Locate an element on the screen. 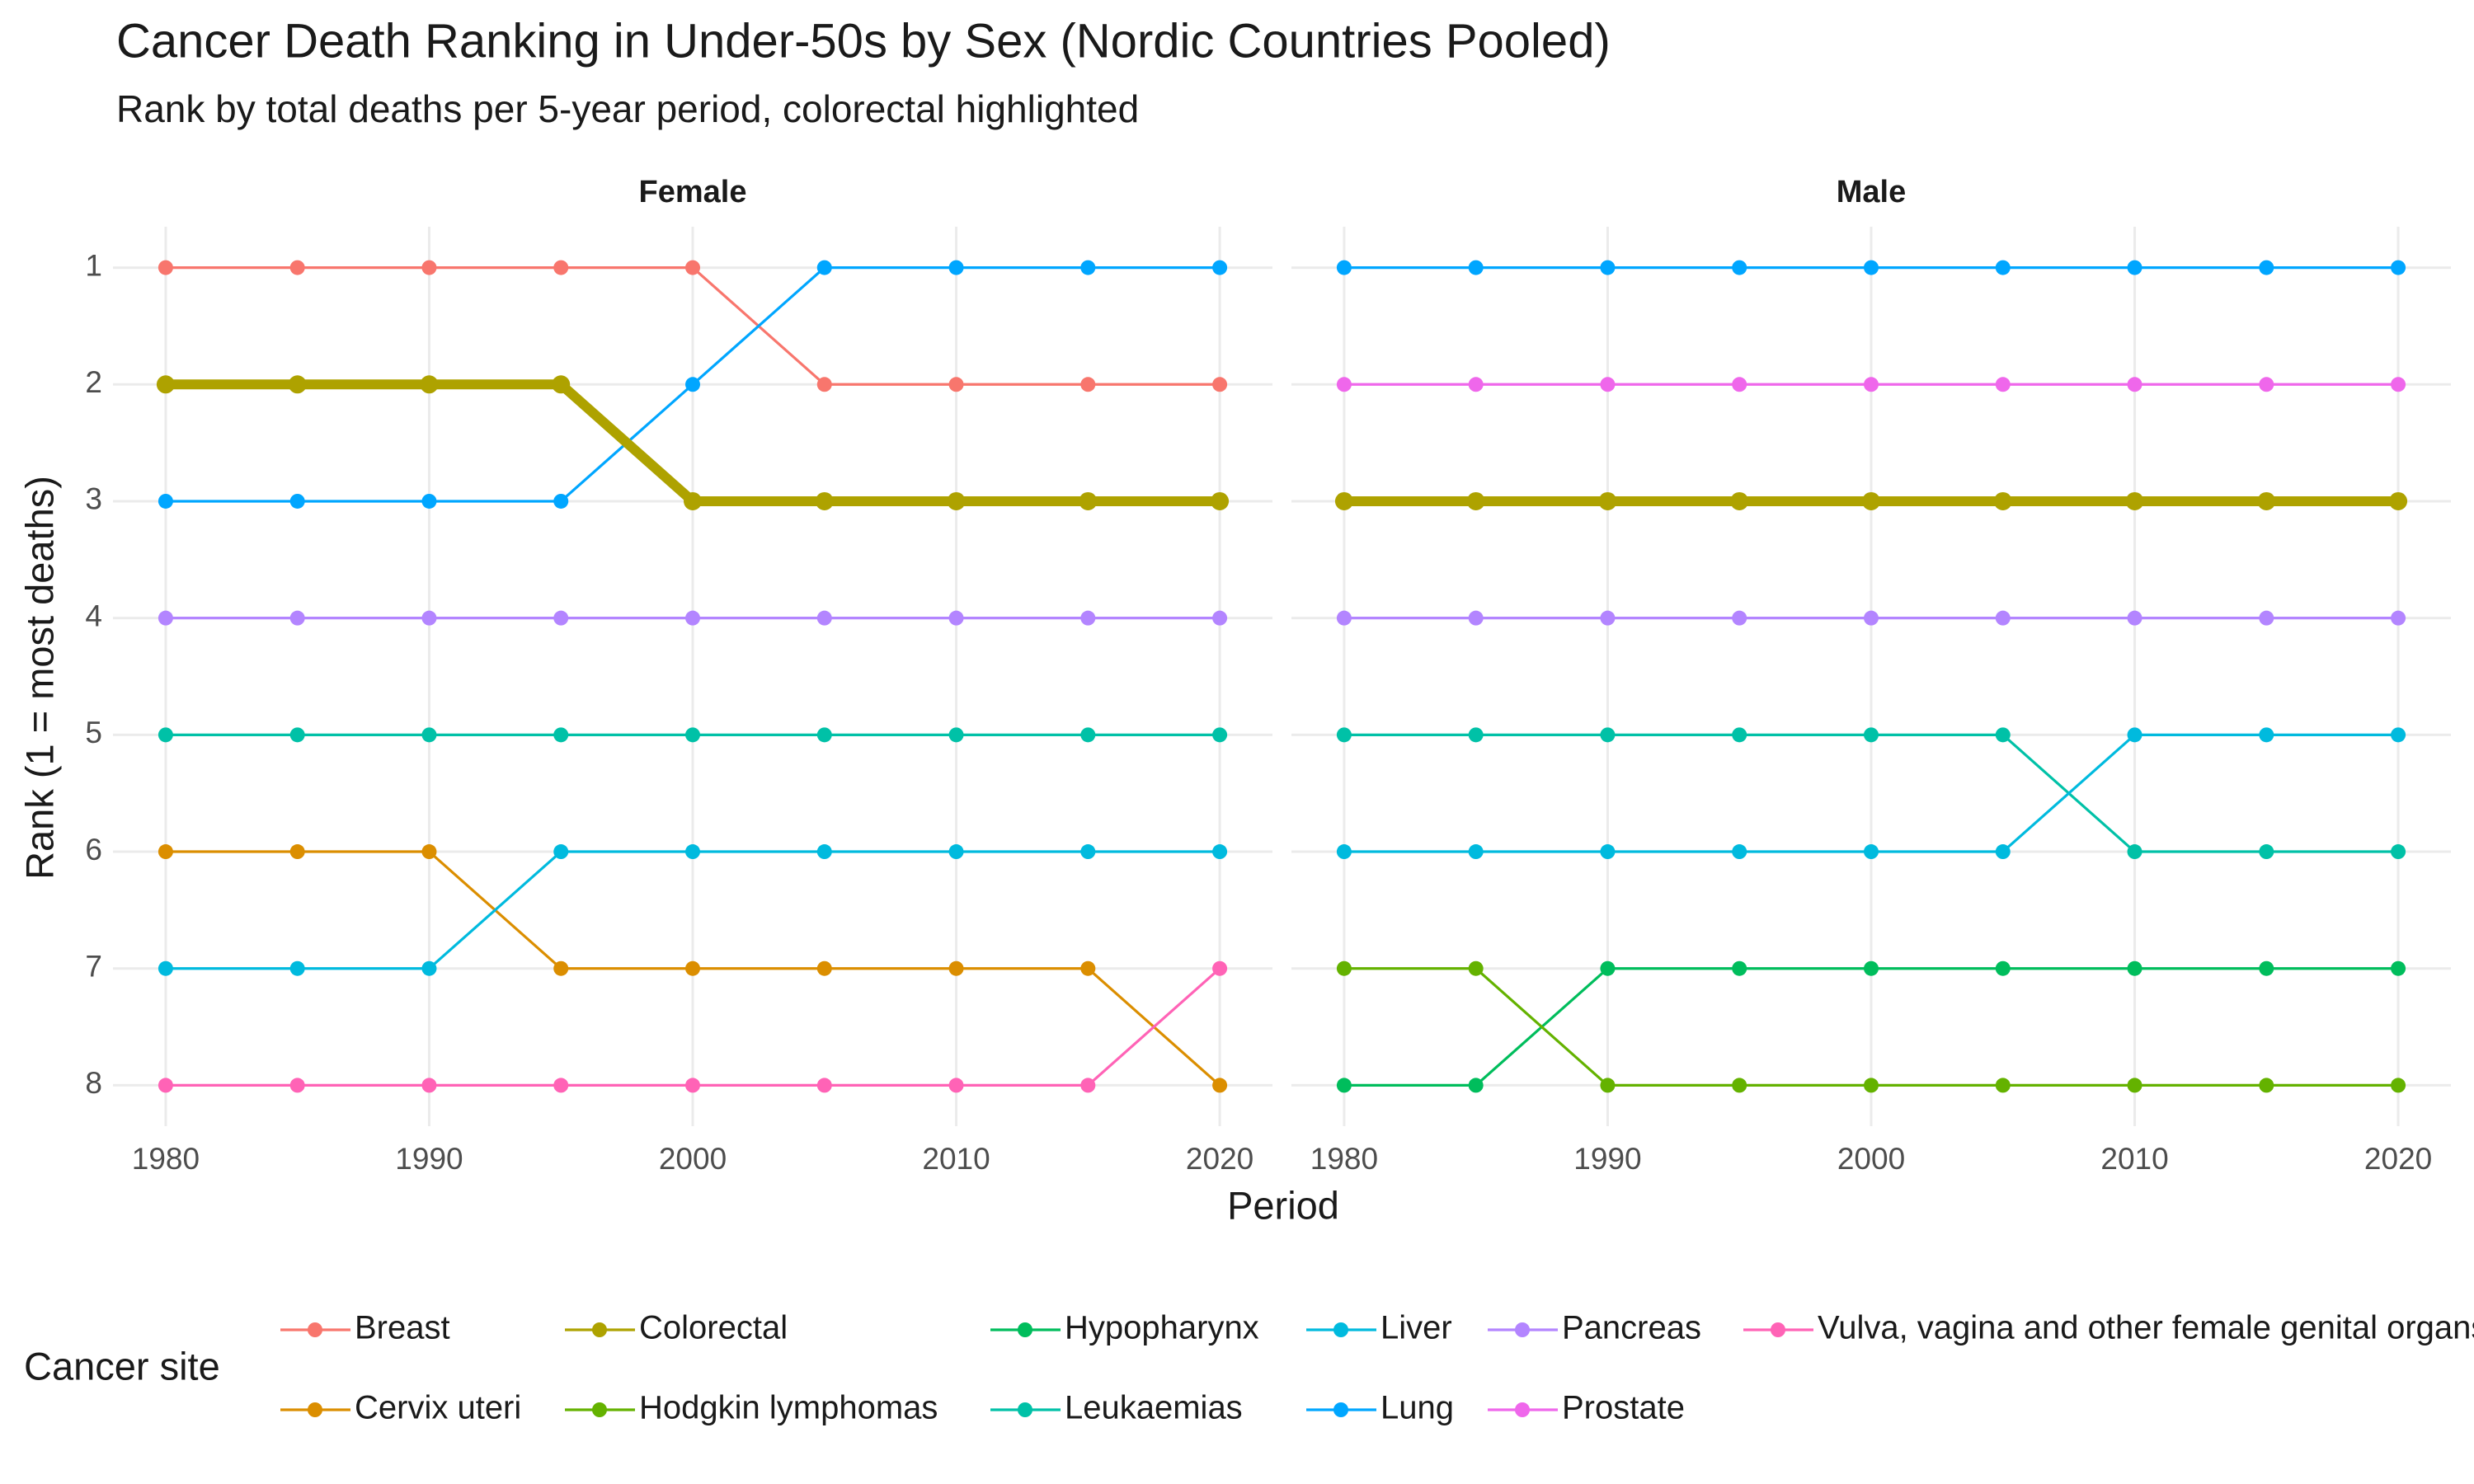 Image resolution: width=2474 pixels, height=1484 pixels. legend-label: Leukaemias is located at coordinates (1154, 1408).